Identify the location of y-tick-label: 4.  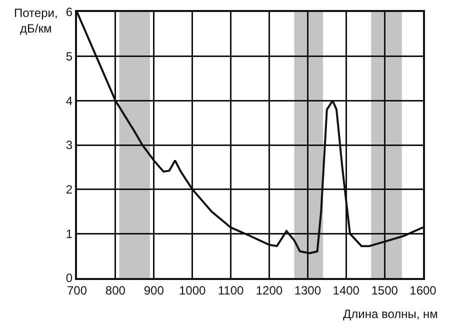
(69, 101).